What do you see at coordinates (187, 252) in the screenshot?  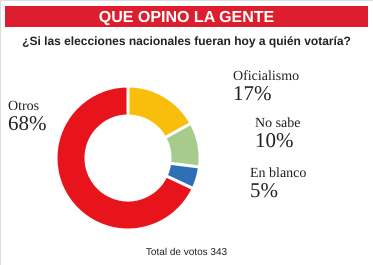 I see `text: Total de votos 343` at bounding box center [187, 252].